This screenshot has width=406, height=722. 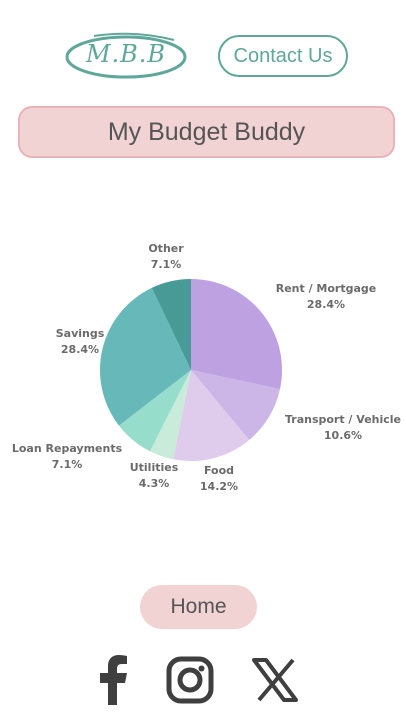 What do you see at coordinates (206, 132) in the screenshot?
I see `page-title: My Budget Buddy` at bounding box center [206, 132].